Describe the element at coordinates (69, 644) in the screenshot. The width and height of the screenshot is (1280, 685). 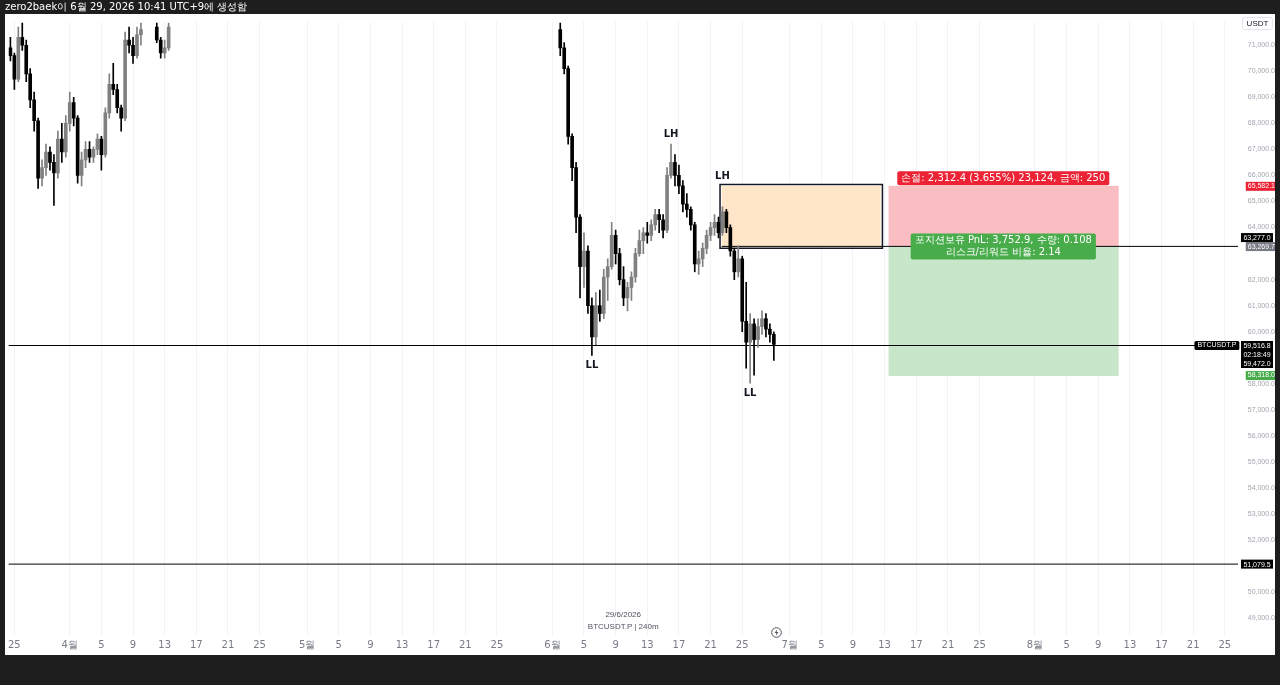
I see `x-tick-label: 4월` at that location.